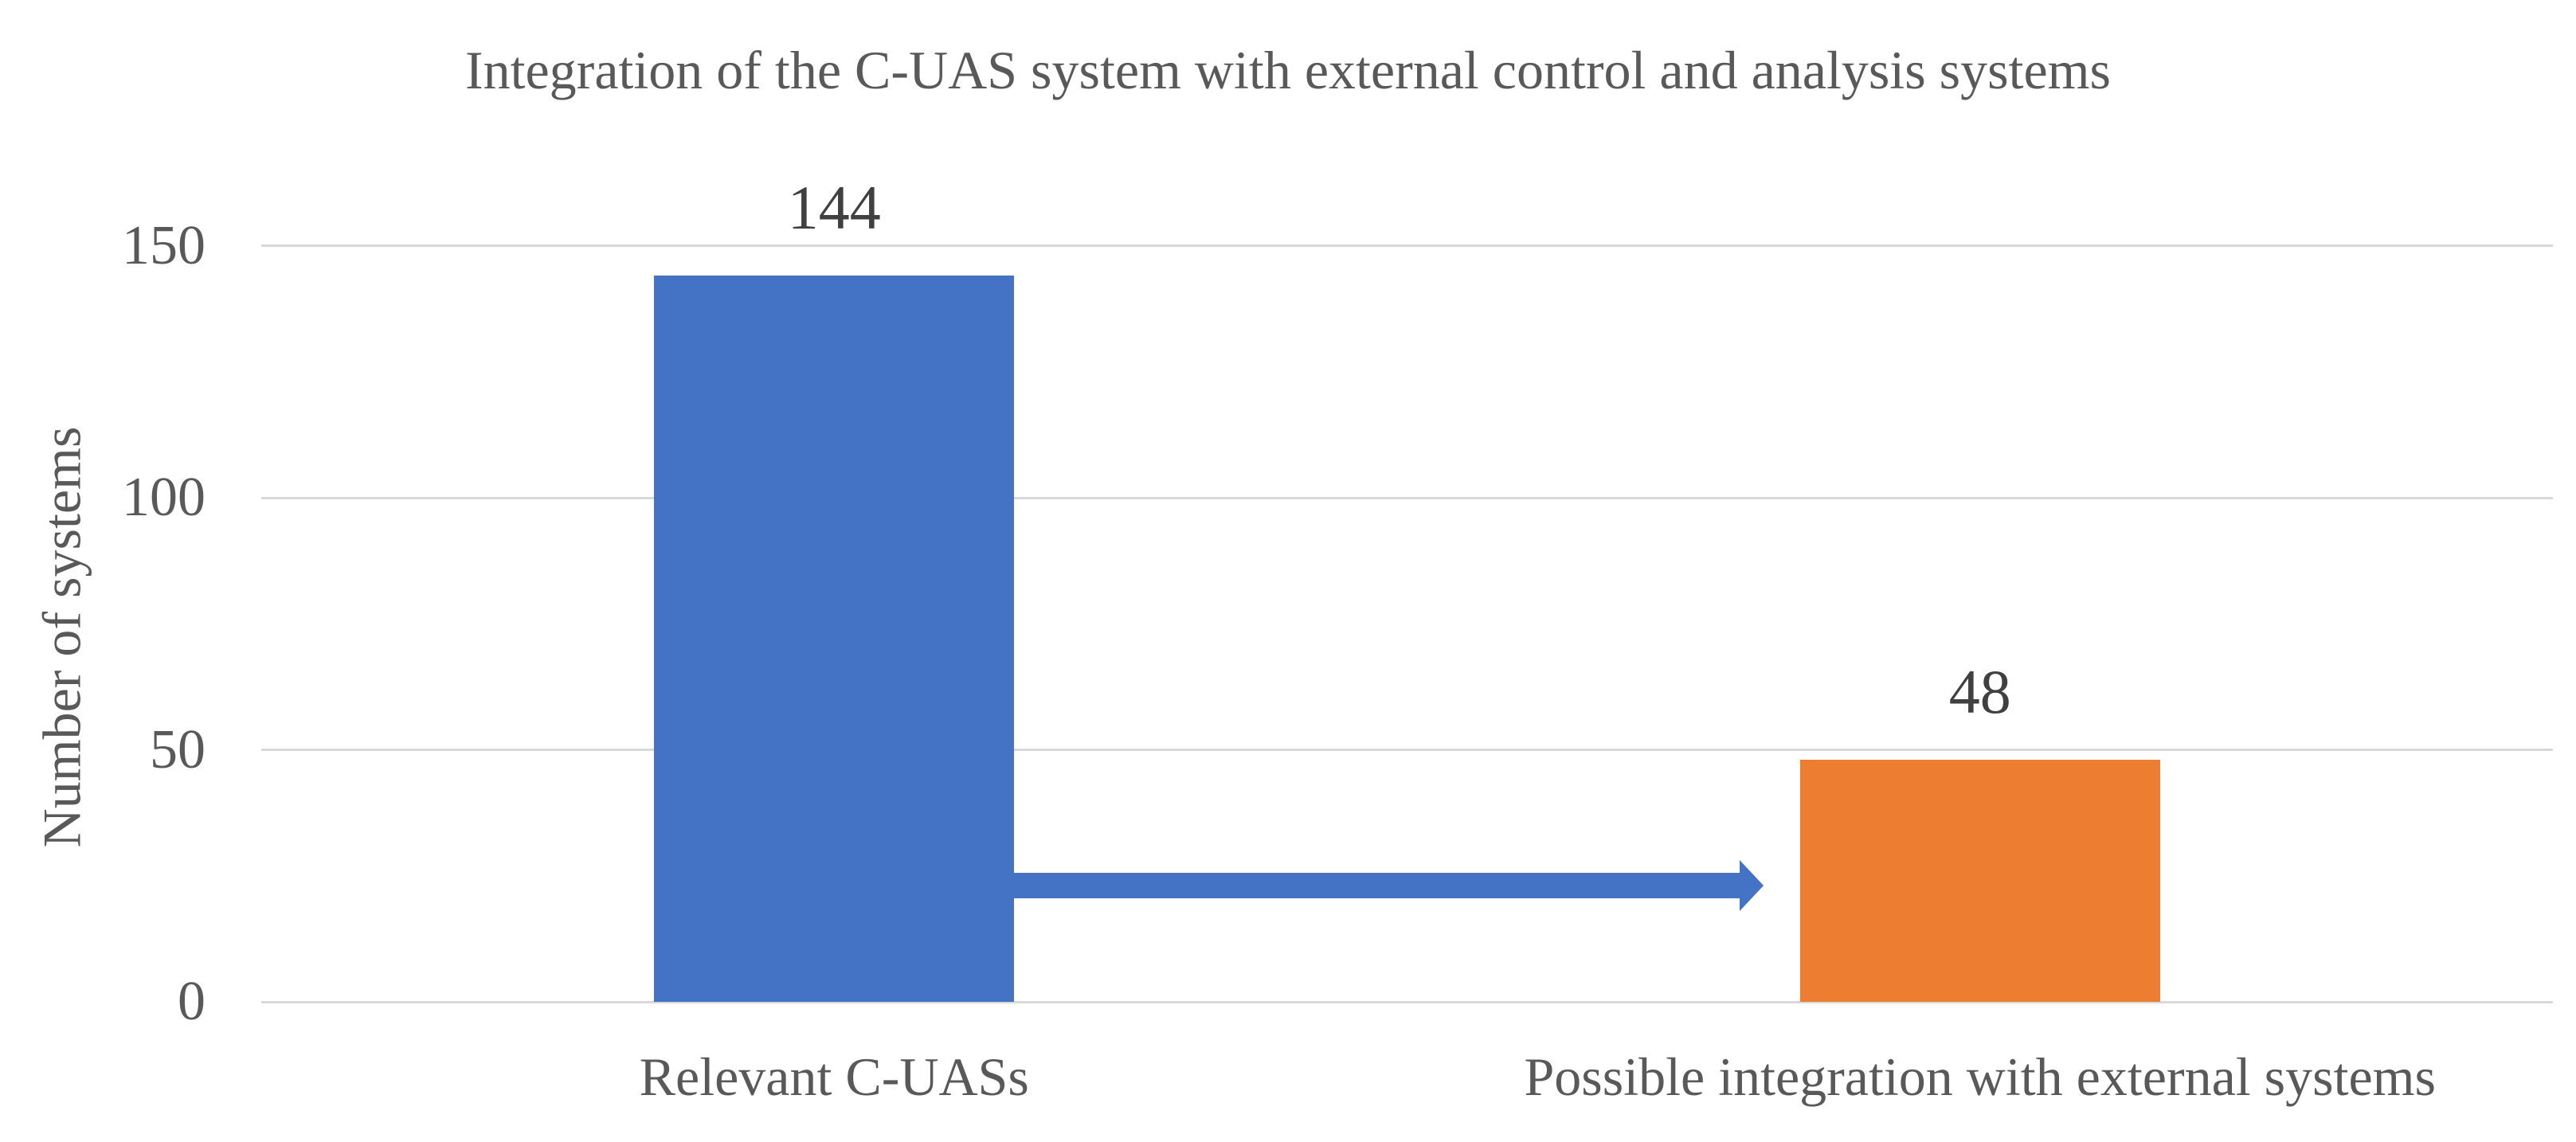  What do you see at coordinates (1751, 886) in the screenshot?
I see `integration-arrow-head-icon` at bounding box center [1751, 886].